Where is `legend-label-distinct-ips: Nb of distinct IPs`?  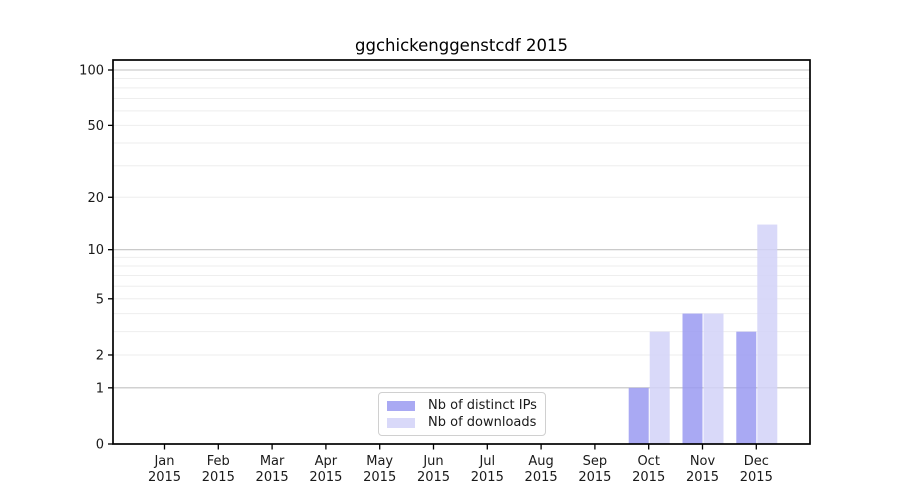 legend-label-distinct-ips: Nb of distinct IPs is located at coordinates (482, 405).